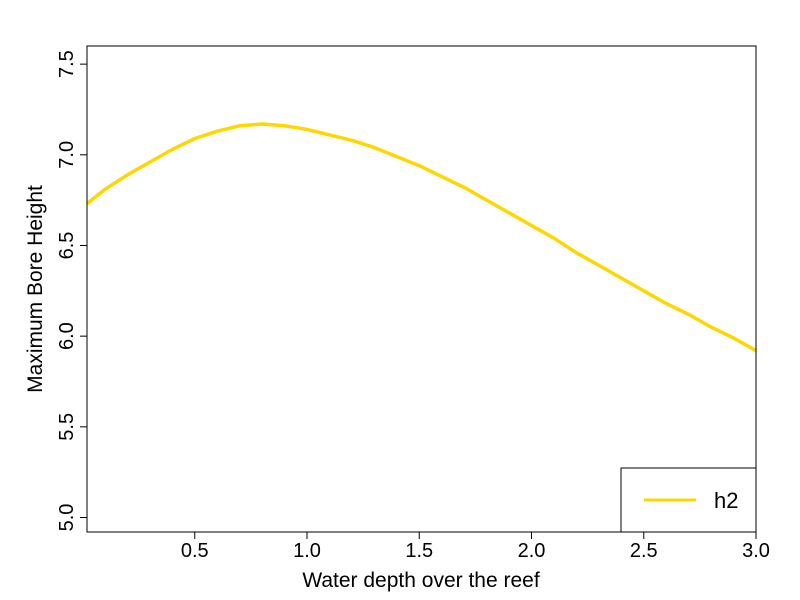 The height and width of the screenshot is (600, 800). I want to click on x-axis-label: Water depth over the reef, so click(421, 580).